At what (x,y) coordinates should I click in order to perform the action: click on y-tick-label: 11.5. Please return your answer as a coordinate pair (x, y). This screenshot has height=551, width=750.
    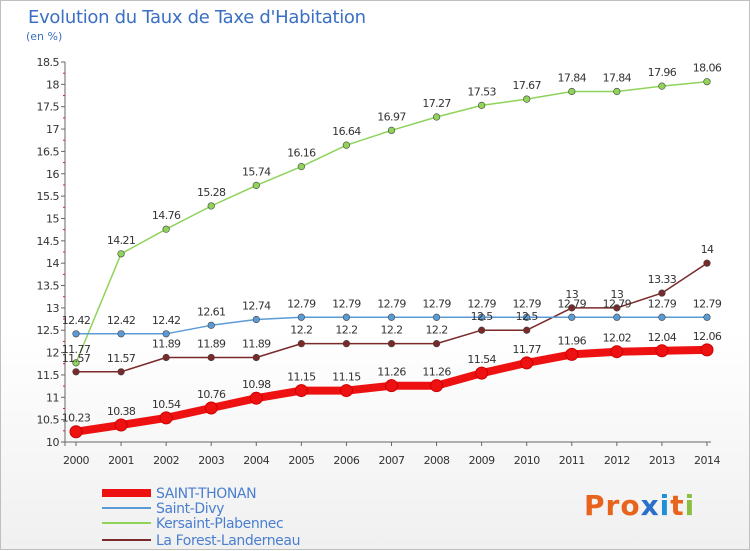
    Looking at the image, I should click on (48, 375).